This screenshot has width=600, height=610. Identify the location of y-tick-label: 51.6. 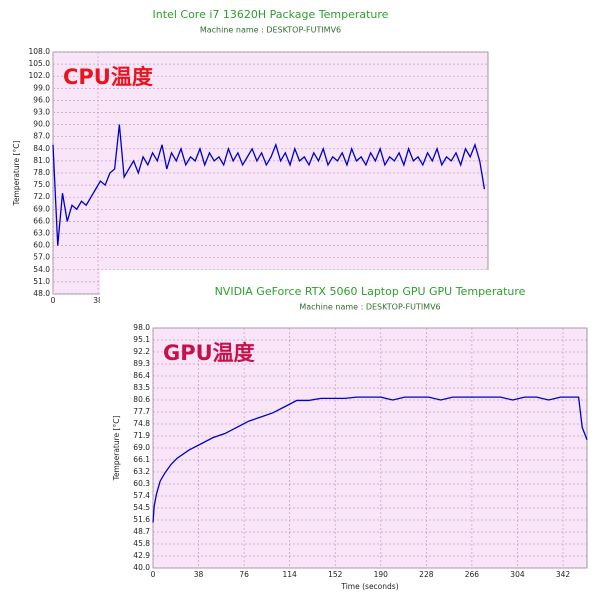
(141, 519).